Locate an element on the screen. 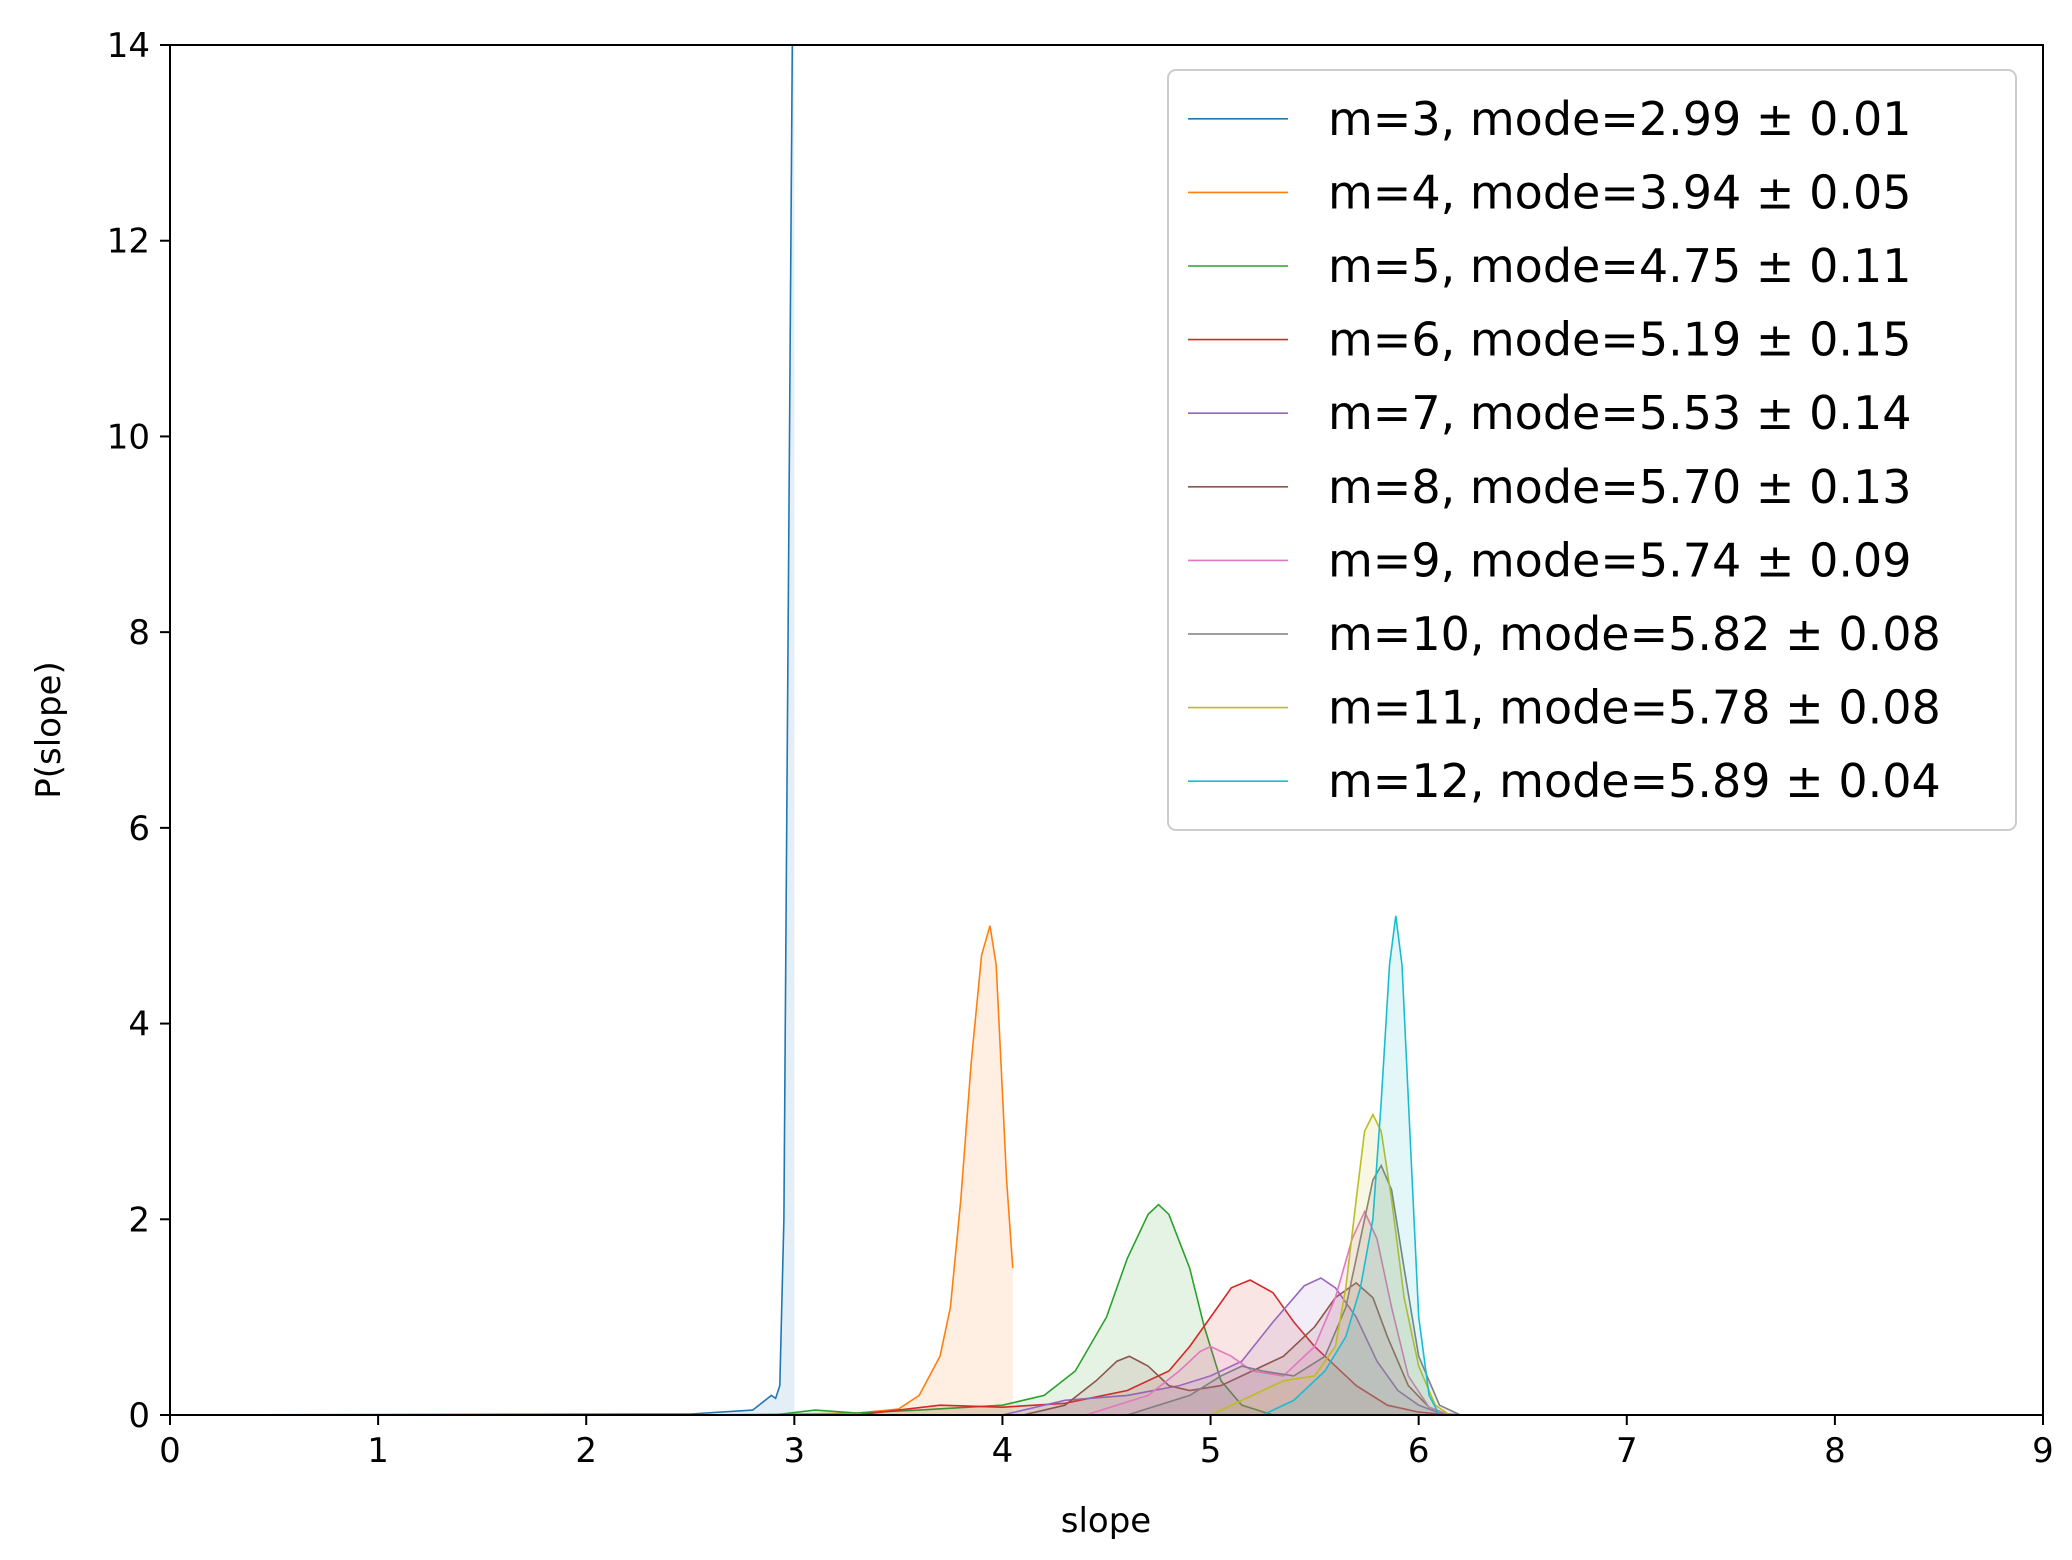  x-tick-label: 3 is located at coordinates (795, 1451).